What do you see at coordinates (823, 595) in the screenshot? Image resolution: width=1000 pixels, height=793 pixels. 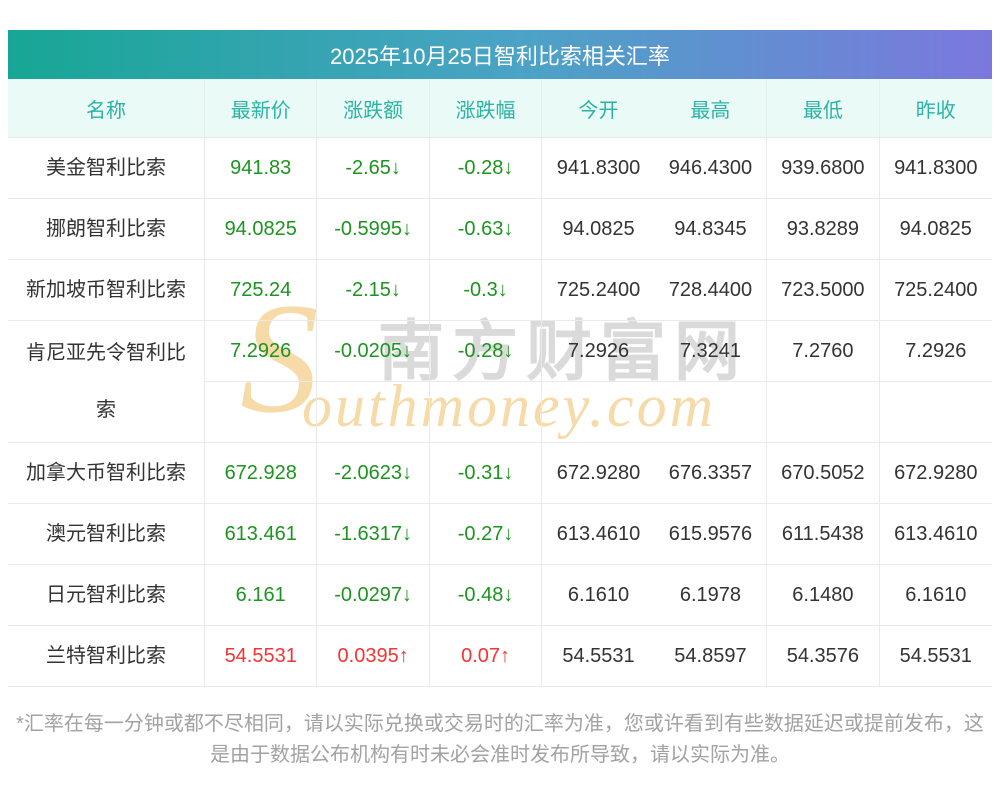 I see `cell-low: 6.1480` at bounding box center [823, 595].